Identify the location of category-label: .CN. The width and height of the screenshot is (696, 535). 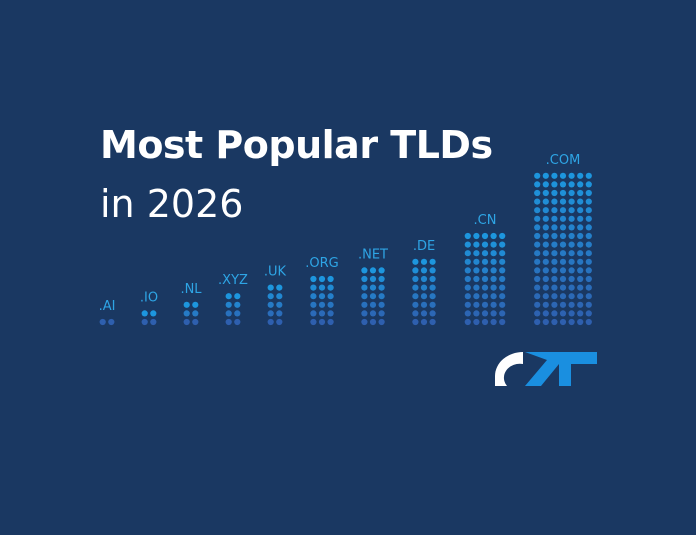
(485, 220).